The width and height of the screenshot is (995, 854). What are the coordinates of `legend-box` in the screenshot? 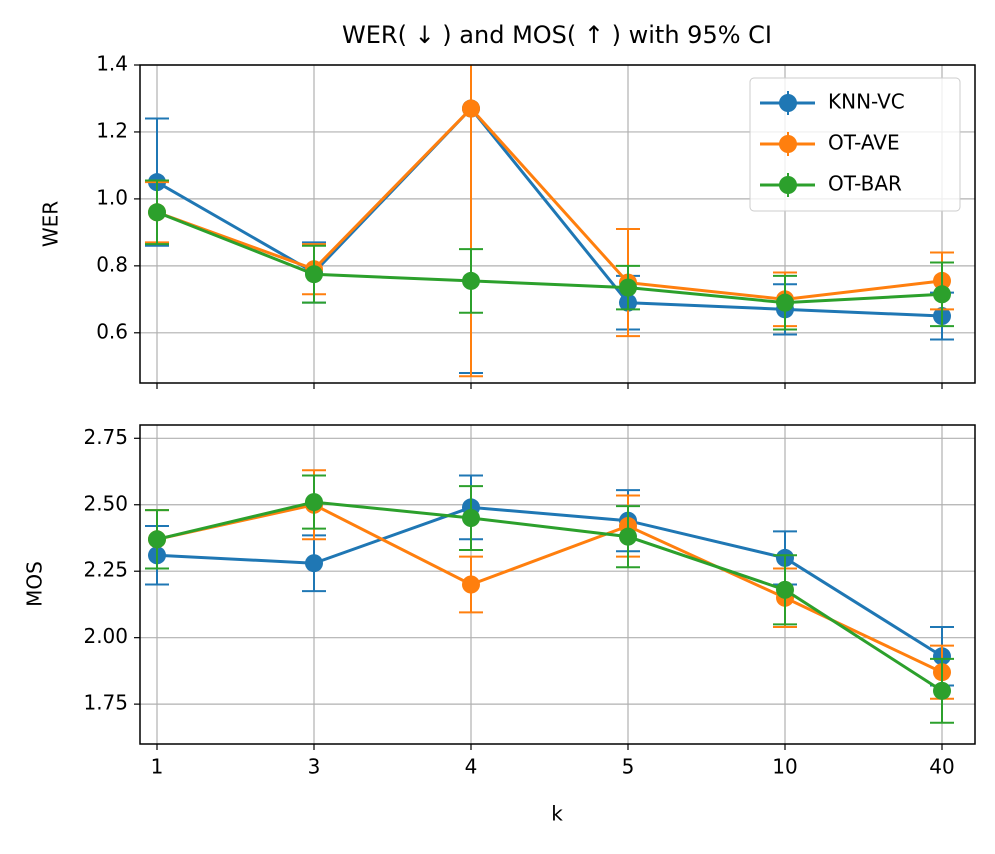 It's located at (855, 144).